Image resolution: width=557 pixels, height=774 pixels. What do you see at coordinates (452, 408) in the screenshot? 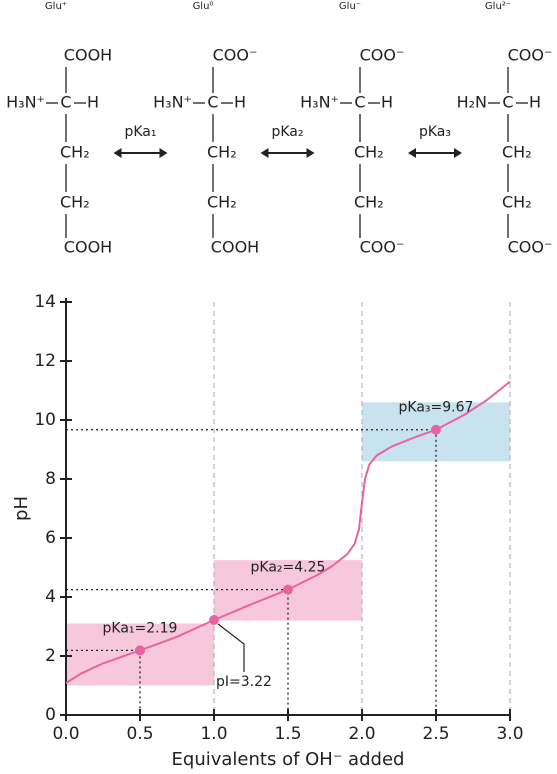
I see `annotation-value: =9.67` at bounding box center [452, 408].